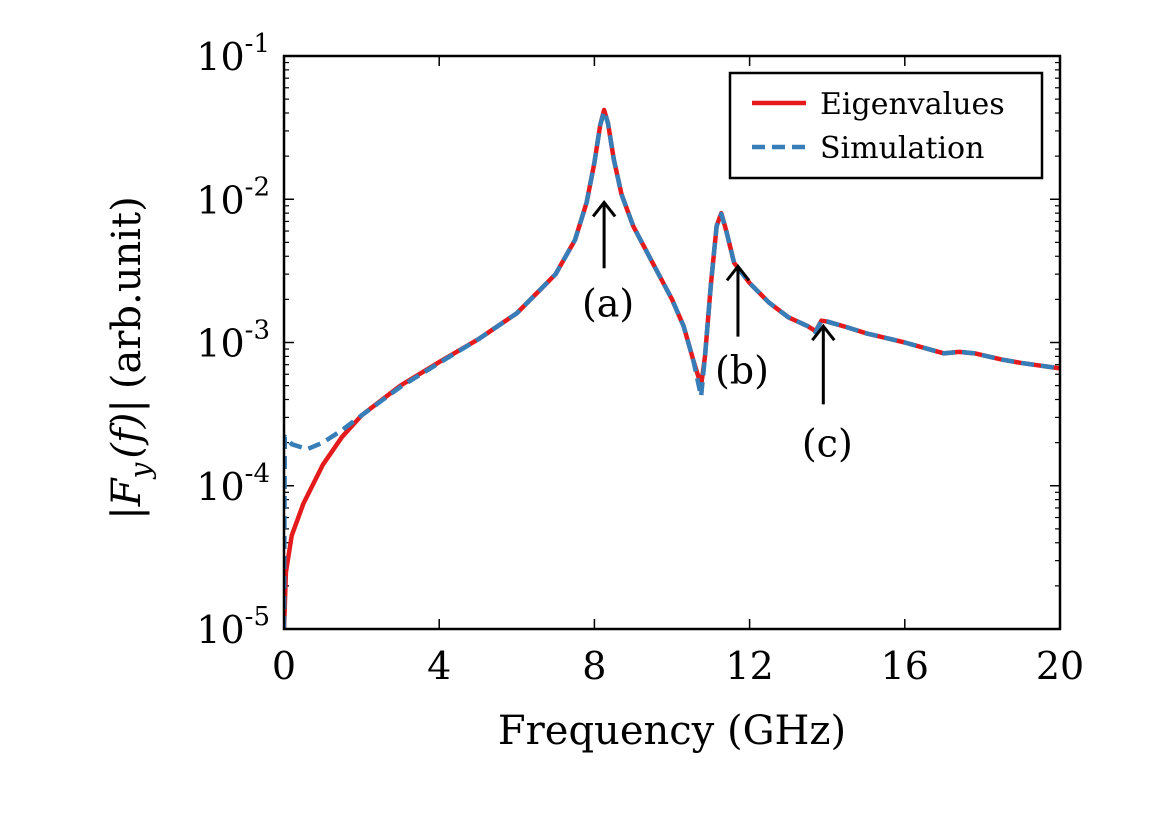 The width and height of the screenshot is (1150, 826). I want to click on annotation-label: (c), so click(827, 444).